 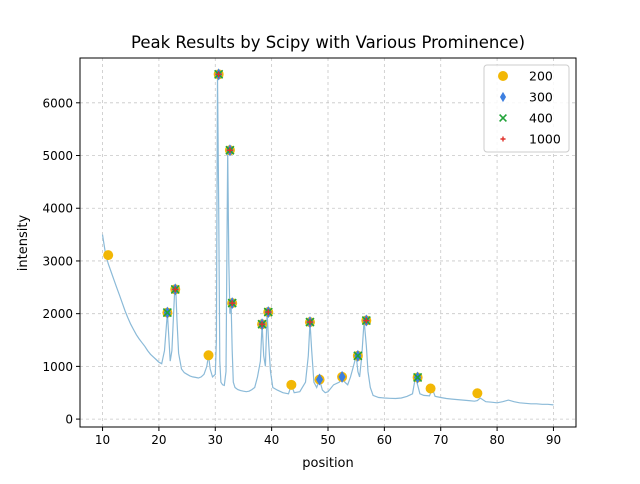 I want to click on y-tick-label: 1000, so click(x=57, y=367).